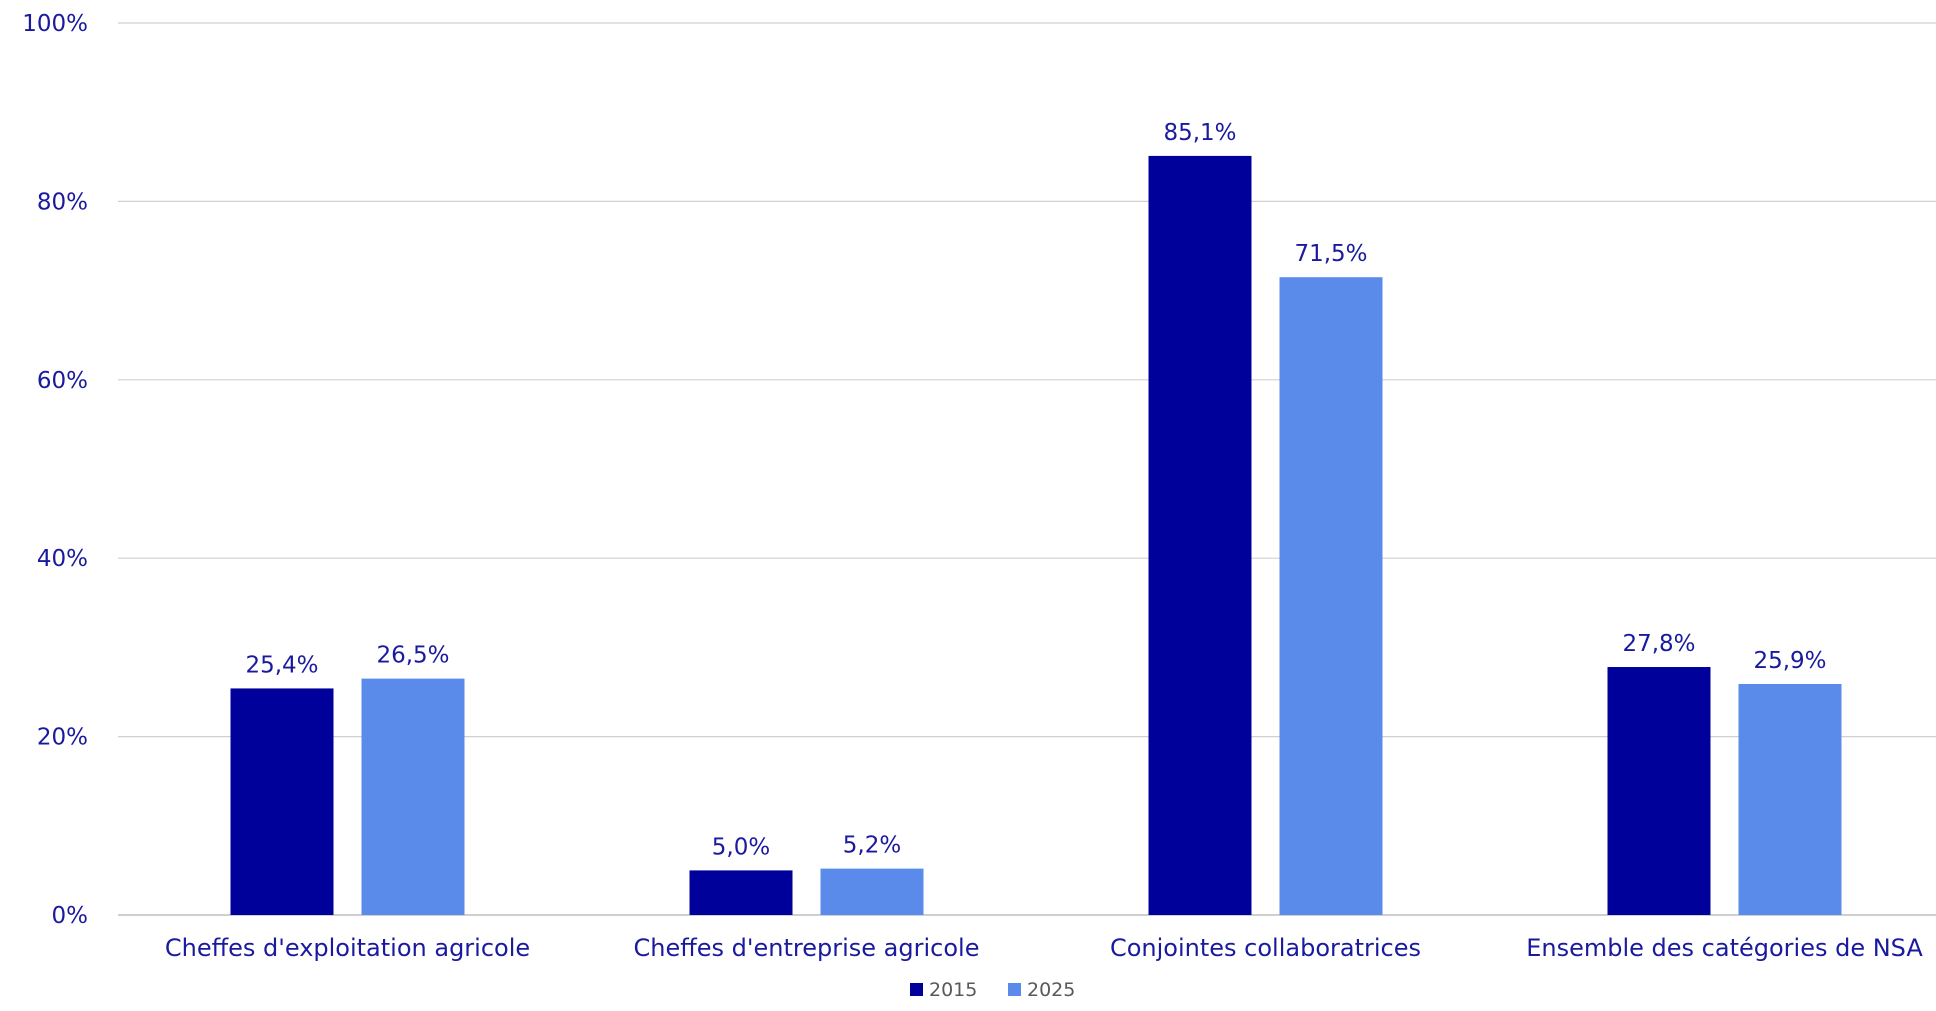 This screenshot has height=1011, width=1936. Describe the element at coordinates (62, 381) in the screenshot. I see `y-tick-label: 60%` at that location.